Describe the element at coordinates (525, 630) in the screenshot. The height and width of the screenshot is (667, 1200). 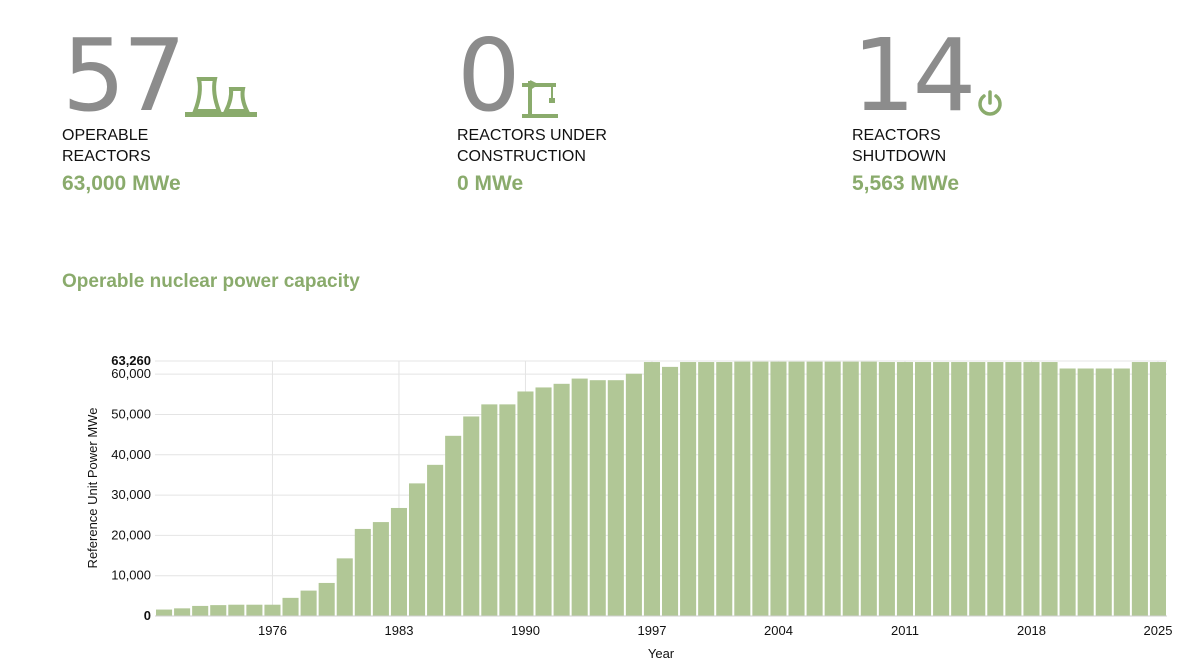
I see `x-tick-label: 1990` at that location.